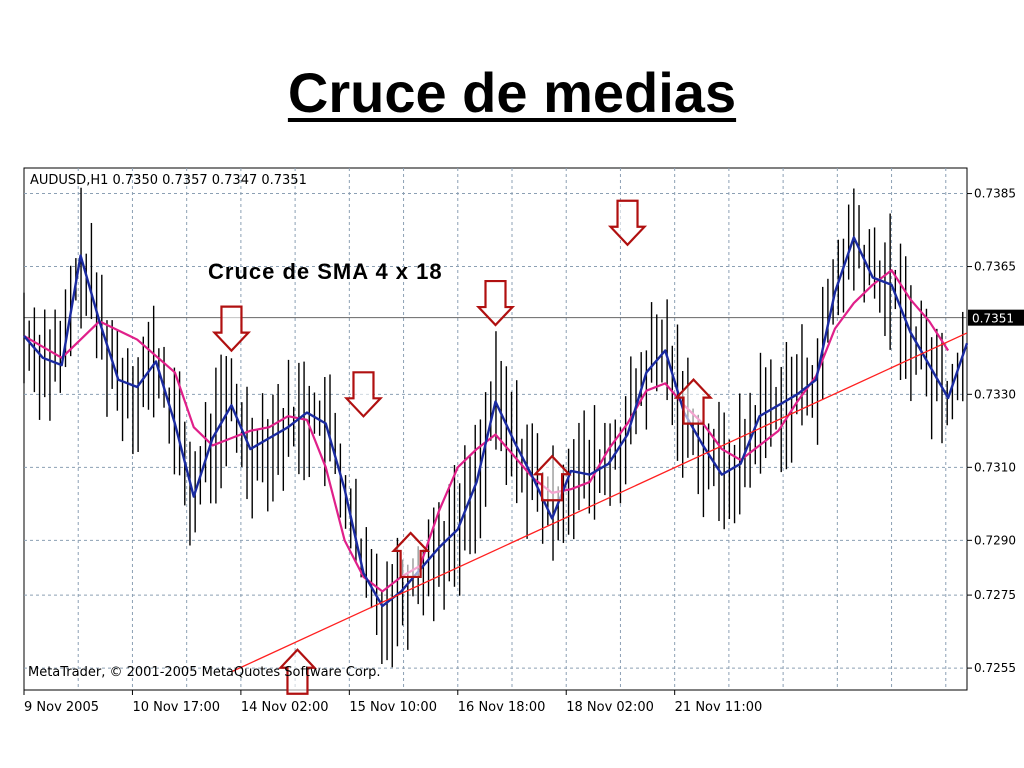  I want to click on x-tick-label: 10 Nov 17:00, so click(176, 707).